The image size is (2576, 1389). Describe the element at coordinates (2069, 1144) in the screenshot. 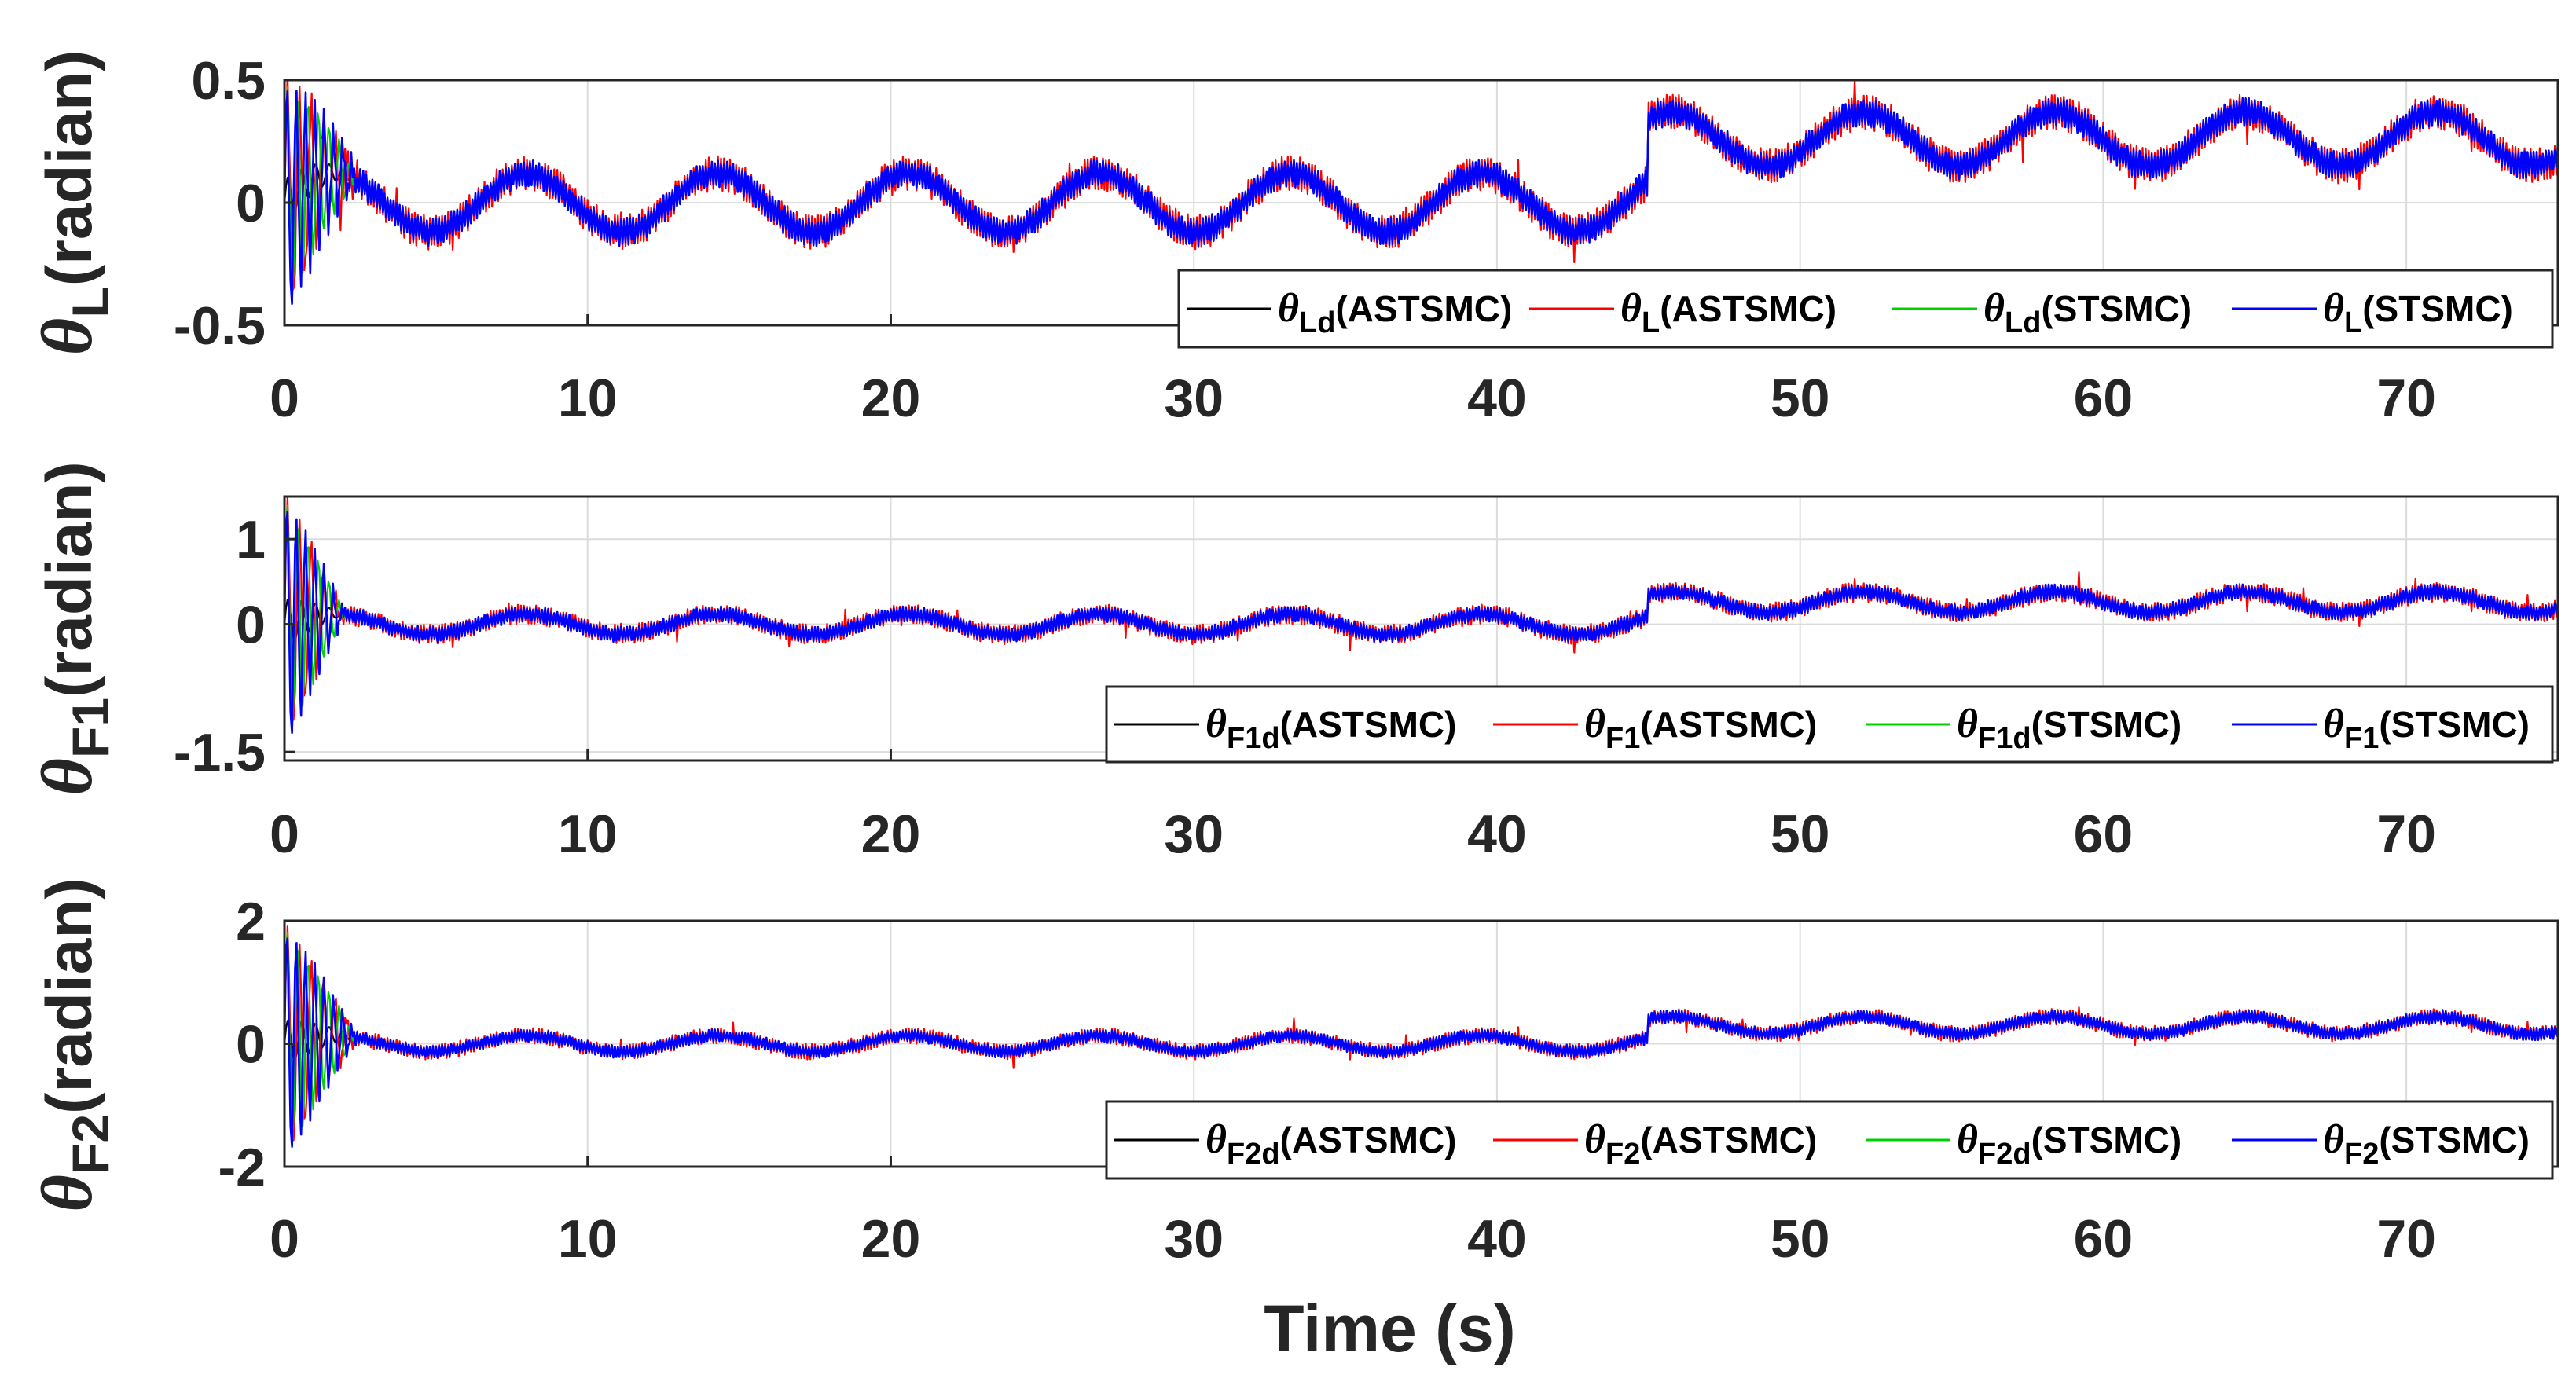

I see `legend-label-3: θF2d(STSMC)` at that location.